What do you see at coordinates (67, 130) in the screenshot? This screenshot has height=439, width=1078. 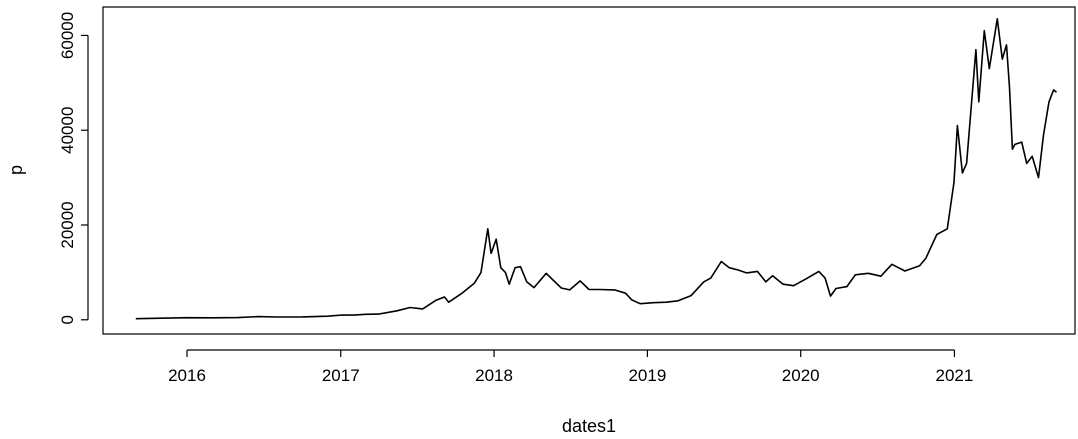 I see `y-tick-label: 40000` at bounding box center [67, 130].